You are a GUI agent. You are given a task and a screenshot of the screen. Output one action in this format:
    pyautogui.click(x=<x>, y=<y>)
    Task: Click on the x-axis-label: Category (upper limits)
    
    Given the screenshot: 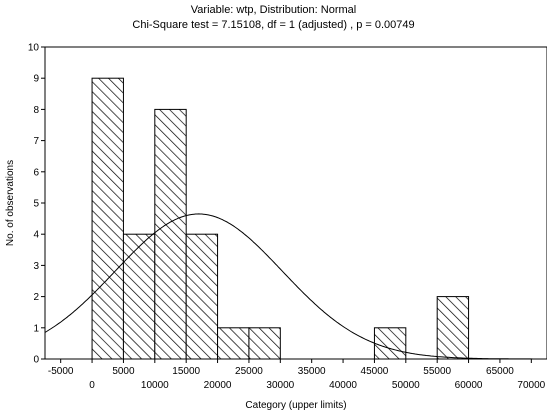 What is the action you would take?
    pyautogui.click(x=295, y=405)
    